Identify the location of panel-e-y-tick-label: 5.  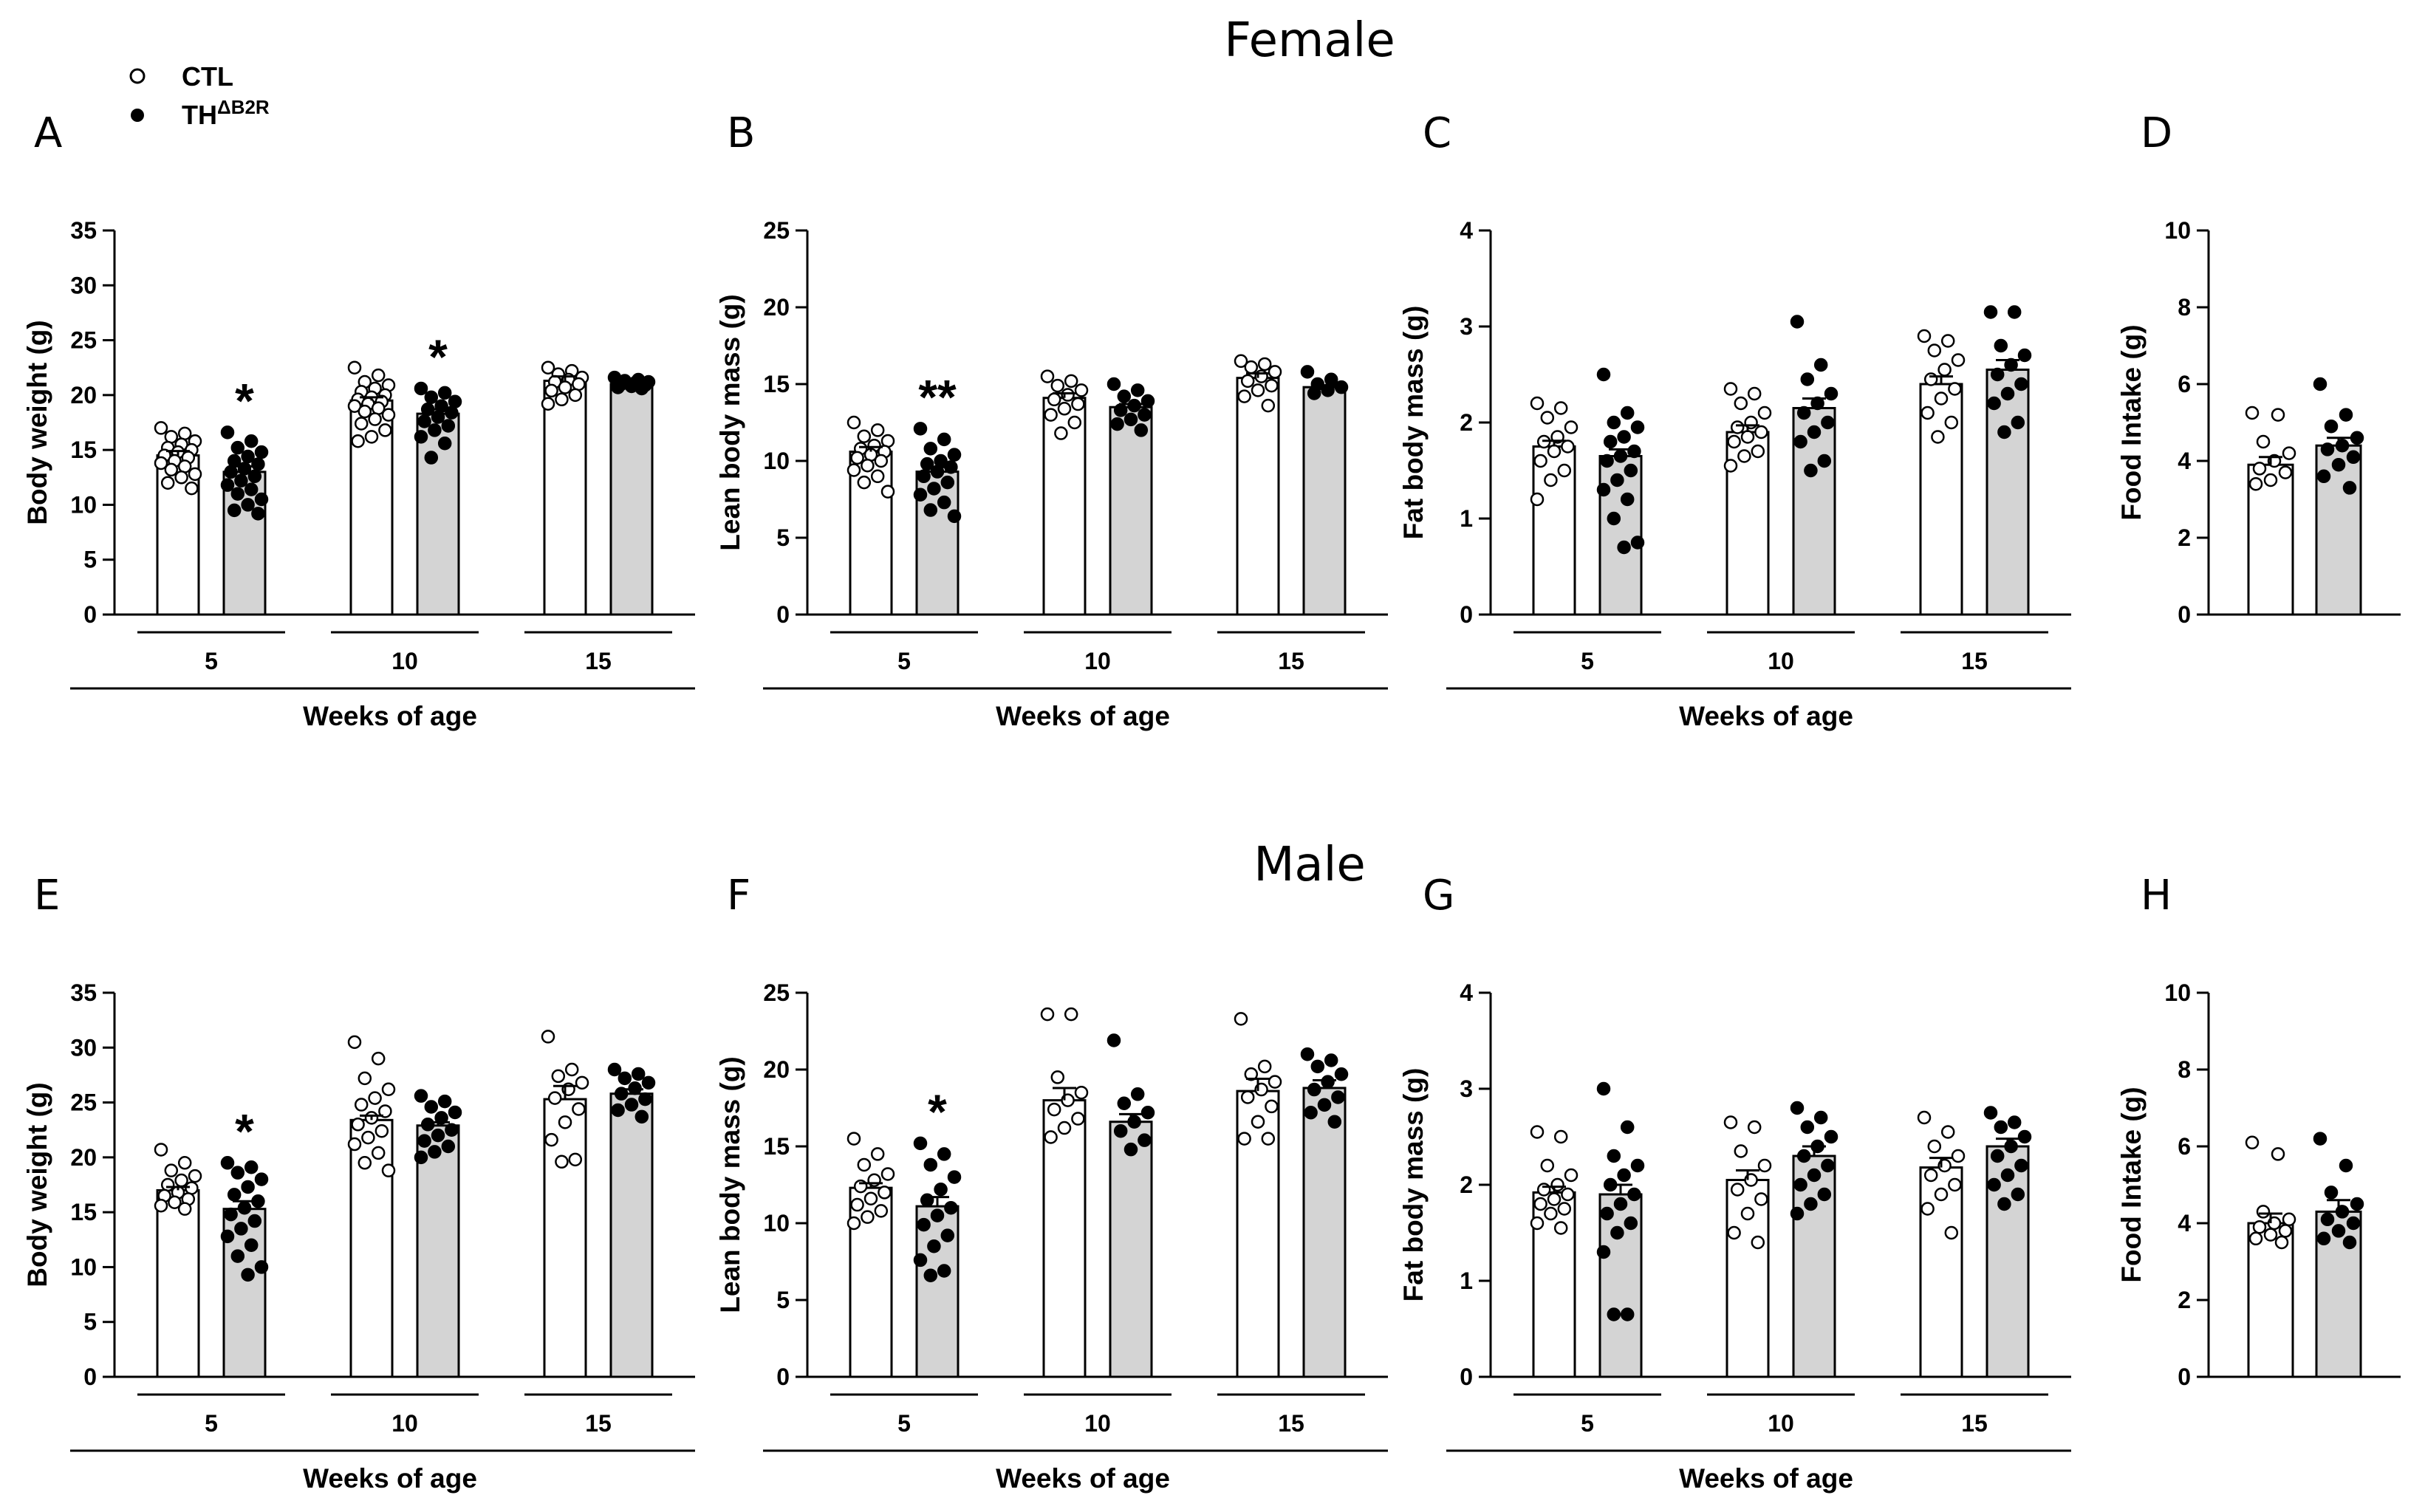
(90, 1322).